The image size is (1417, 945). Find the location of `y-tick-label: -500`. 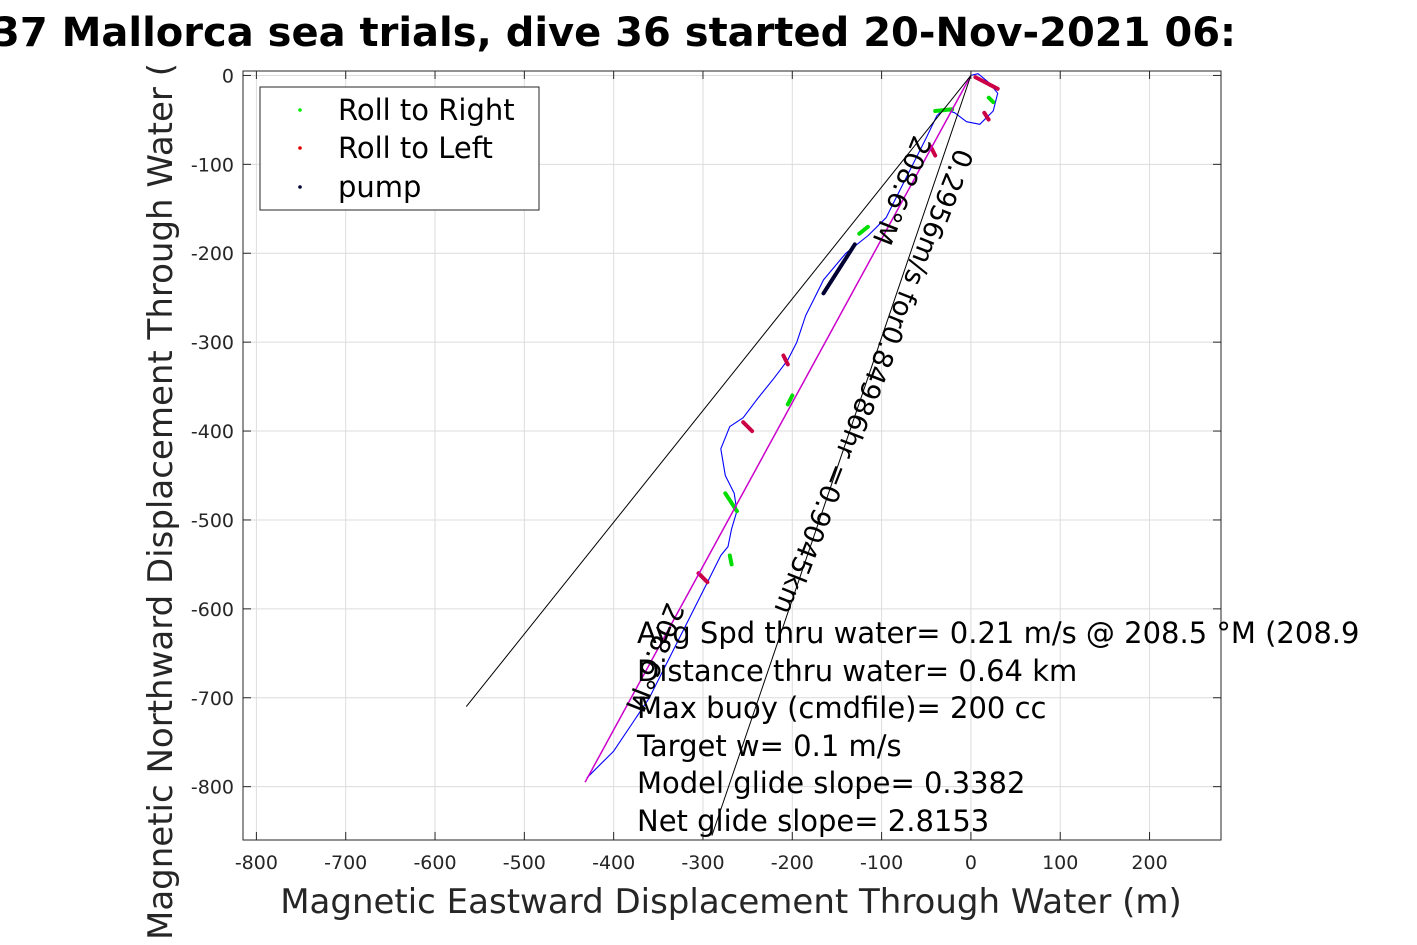

y-tick-label: -500 is located at coordinates (212, 521).